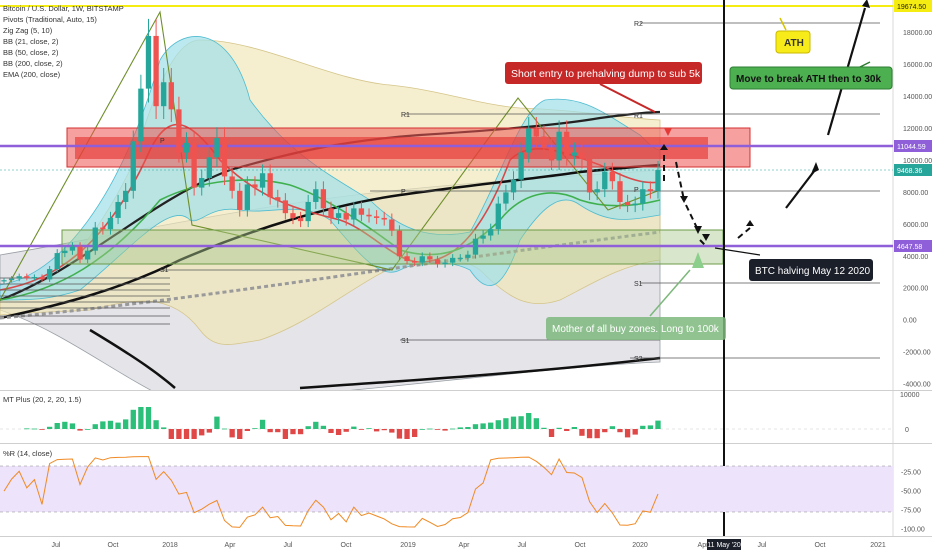  Describe the element at coordinates (820, 545) in the screenshot. I see `time-tick-14: Oct` at that location.